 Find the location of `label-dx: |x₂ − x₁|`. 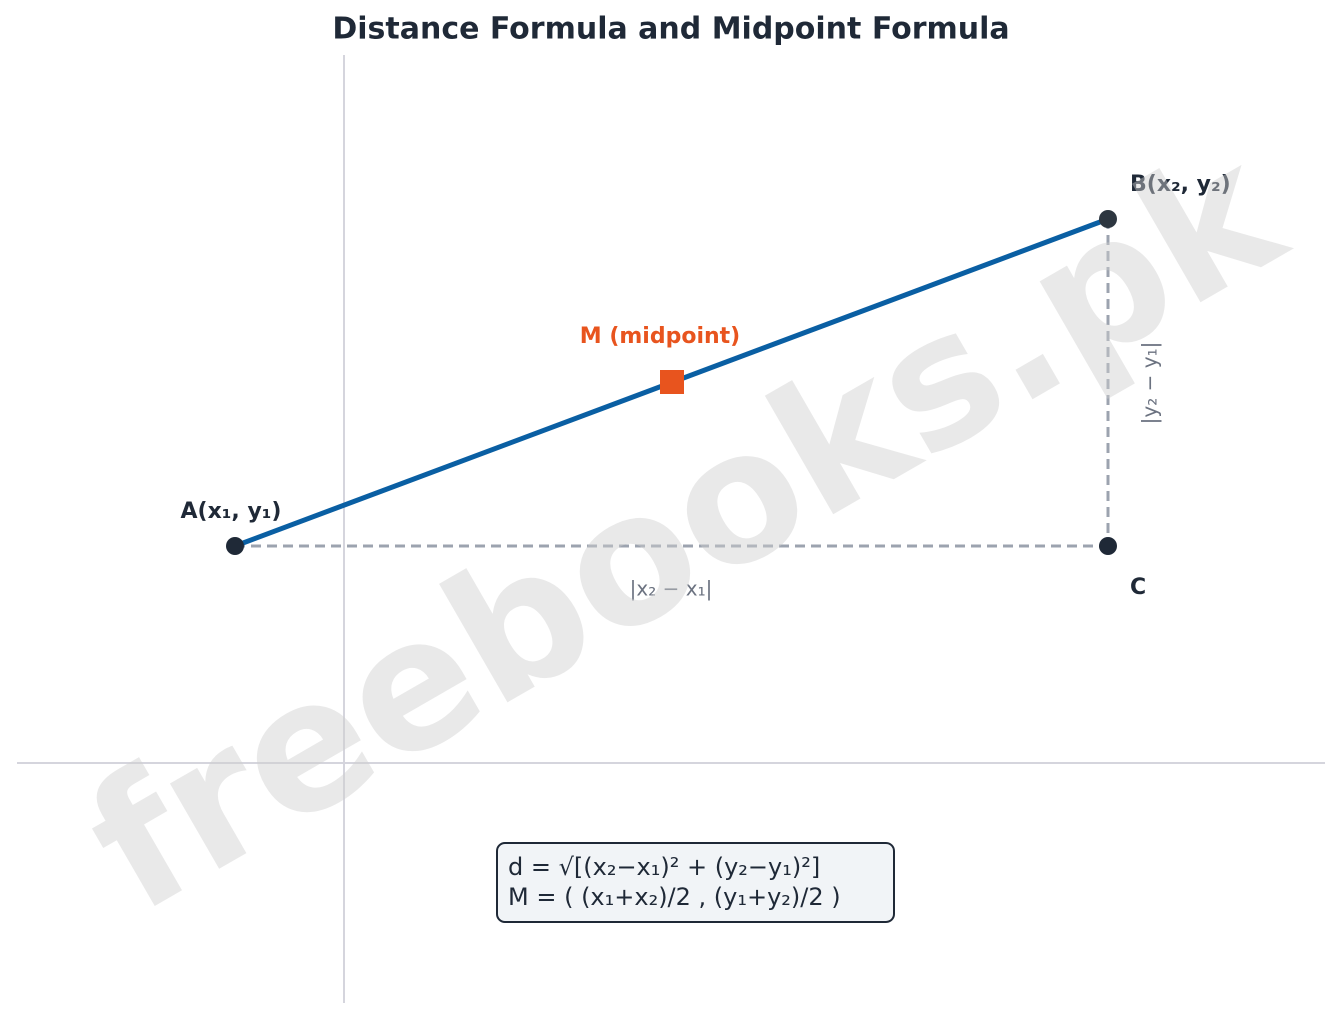

label-dx: |x₂ − x₁| is located at coordinates (671, 589).